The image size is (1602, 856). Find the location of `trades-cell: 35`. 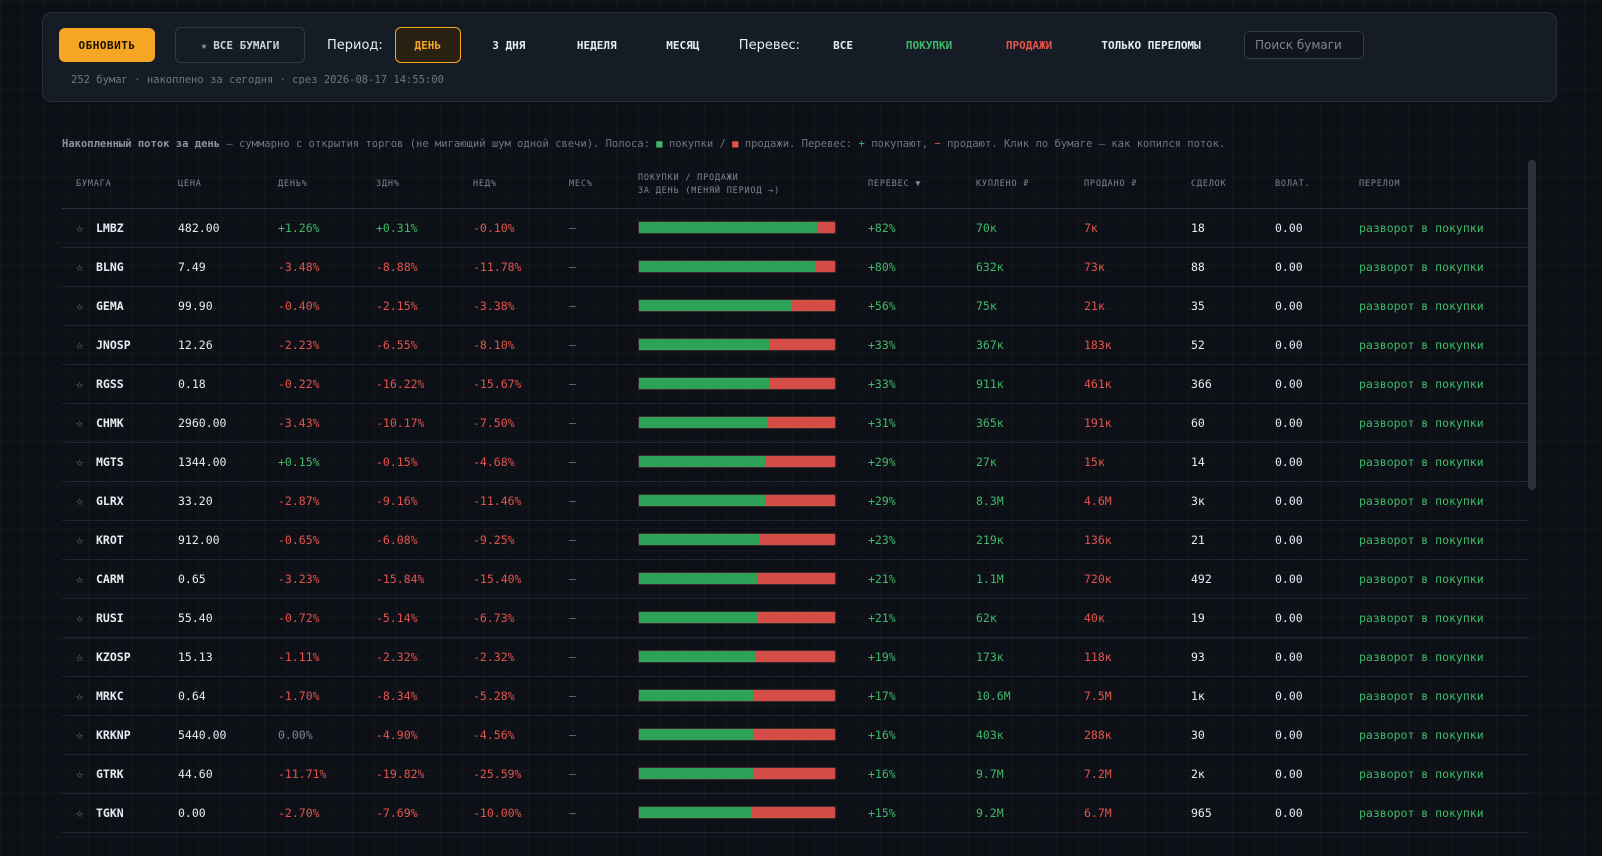

trades-cell: 35 is located at coordinates (1198, 306).